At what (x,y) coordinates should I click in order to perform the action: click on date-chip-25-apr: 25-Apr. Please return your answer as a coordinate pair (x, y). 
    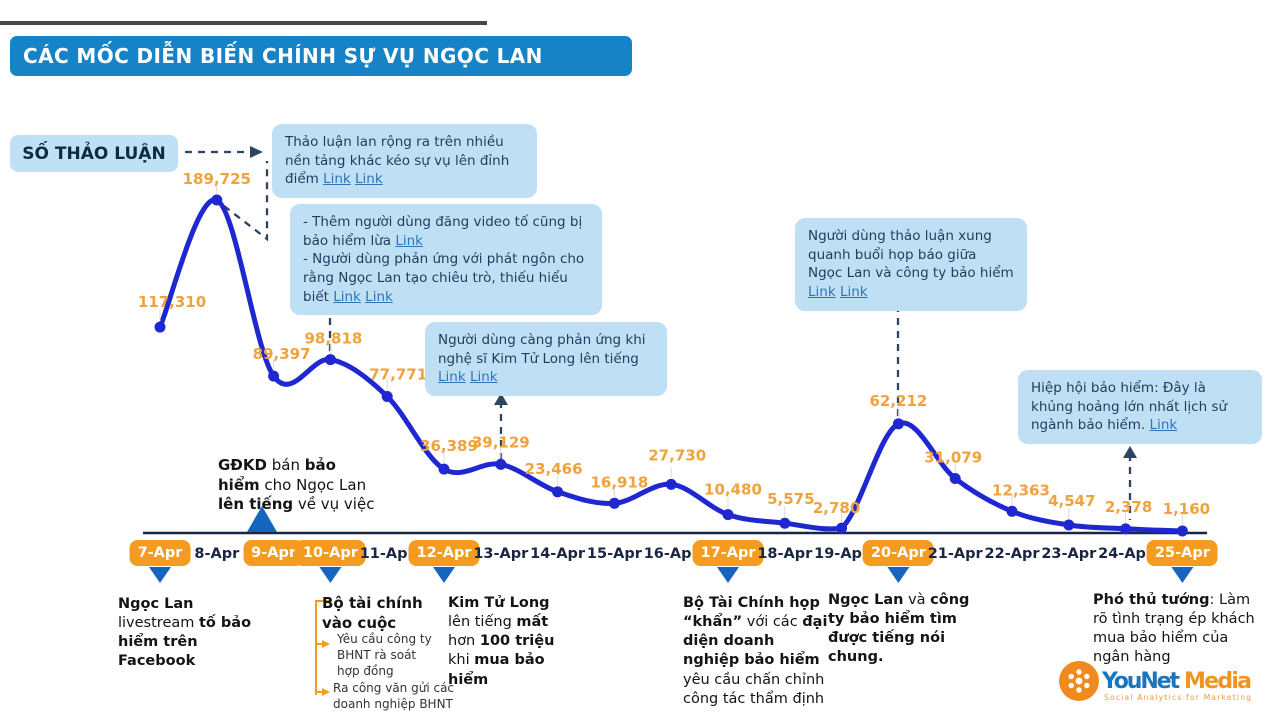
    Looking at the image, I should click on (1182, 553).